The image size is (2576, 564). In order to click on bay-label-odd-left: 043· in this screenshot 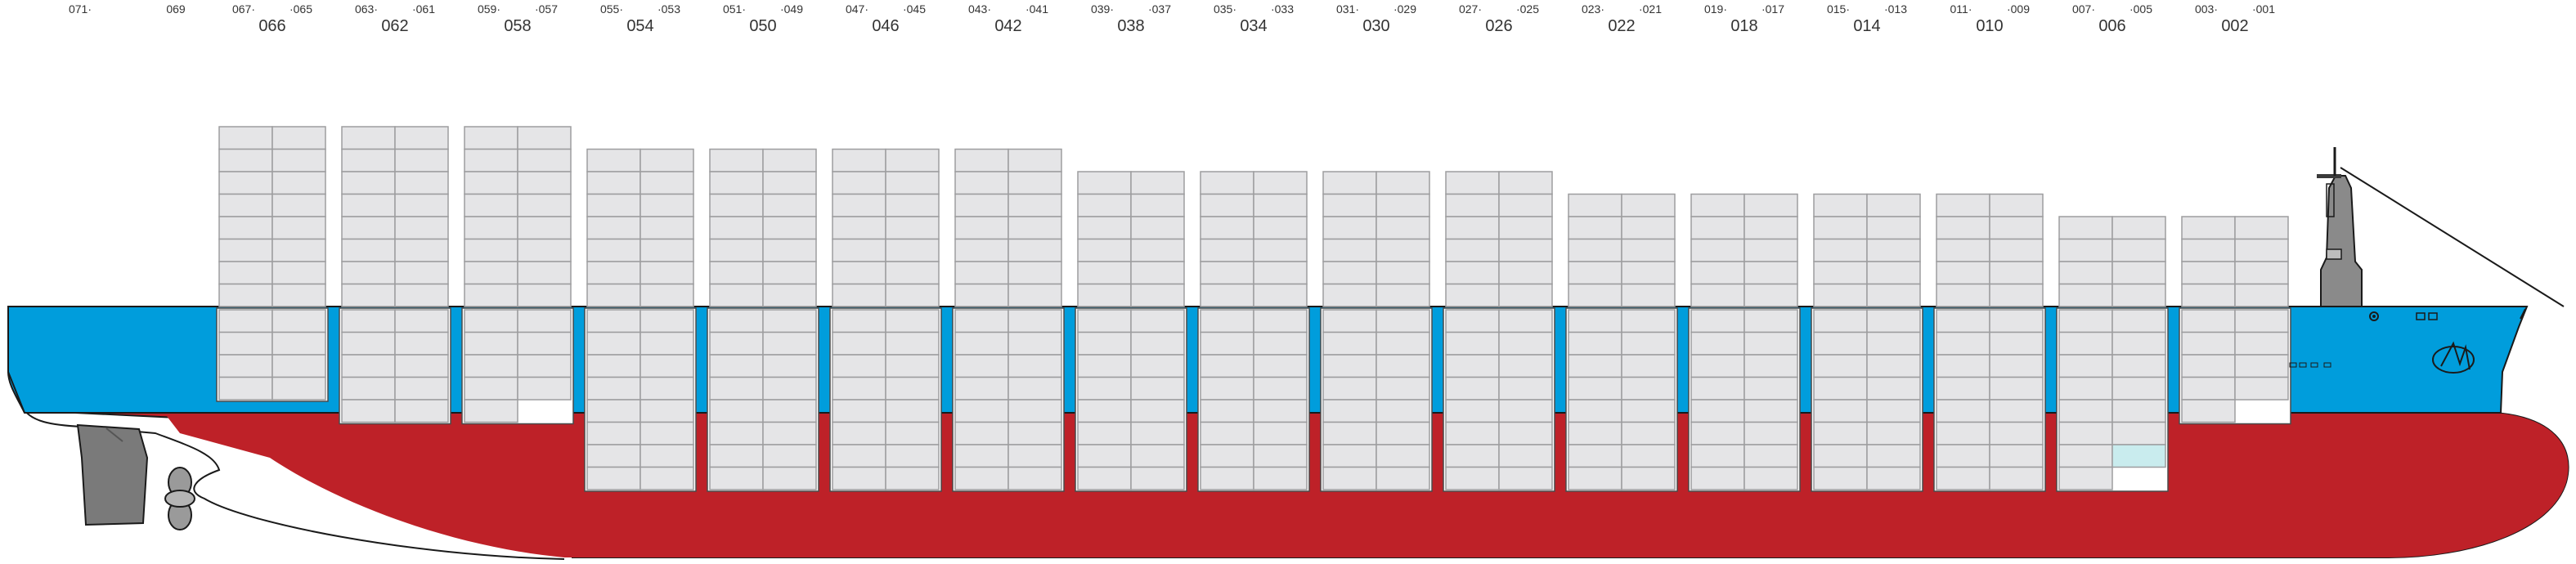, I will do `click(979, 9)`.